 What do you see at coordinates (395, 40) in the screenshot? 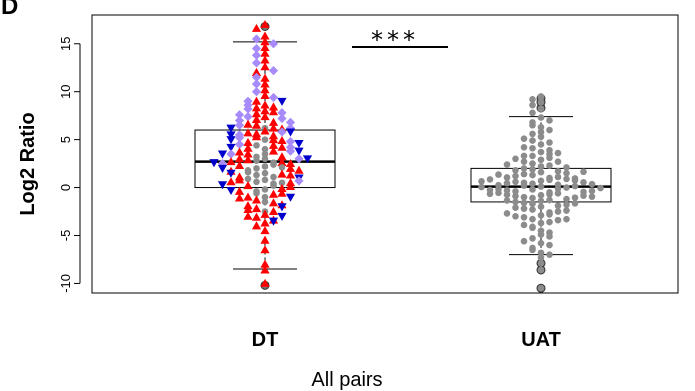
I see `significance-stars: ***` at bounding box center [395, 40].